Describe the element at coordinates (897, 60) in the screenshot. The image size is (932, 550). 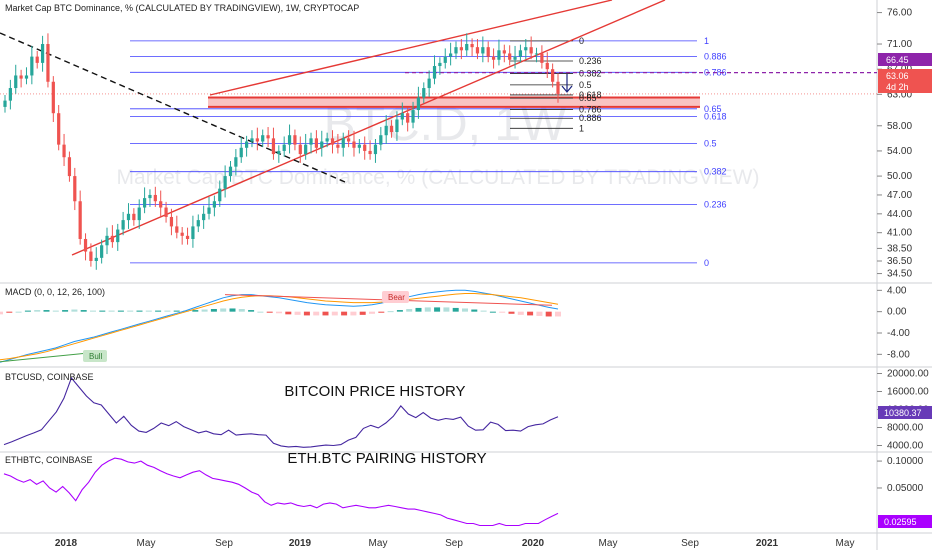
I see `svg-text: 66.45` at that location.